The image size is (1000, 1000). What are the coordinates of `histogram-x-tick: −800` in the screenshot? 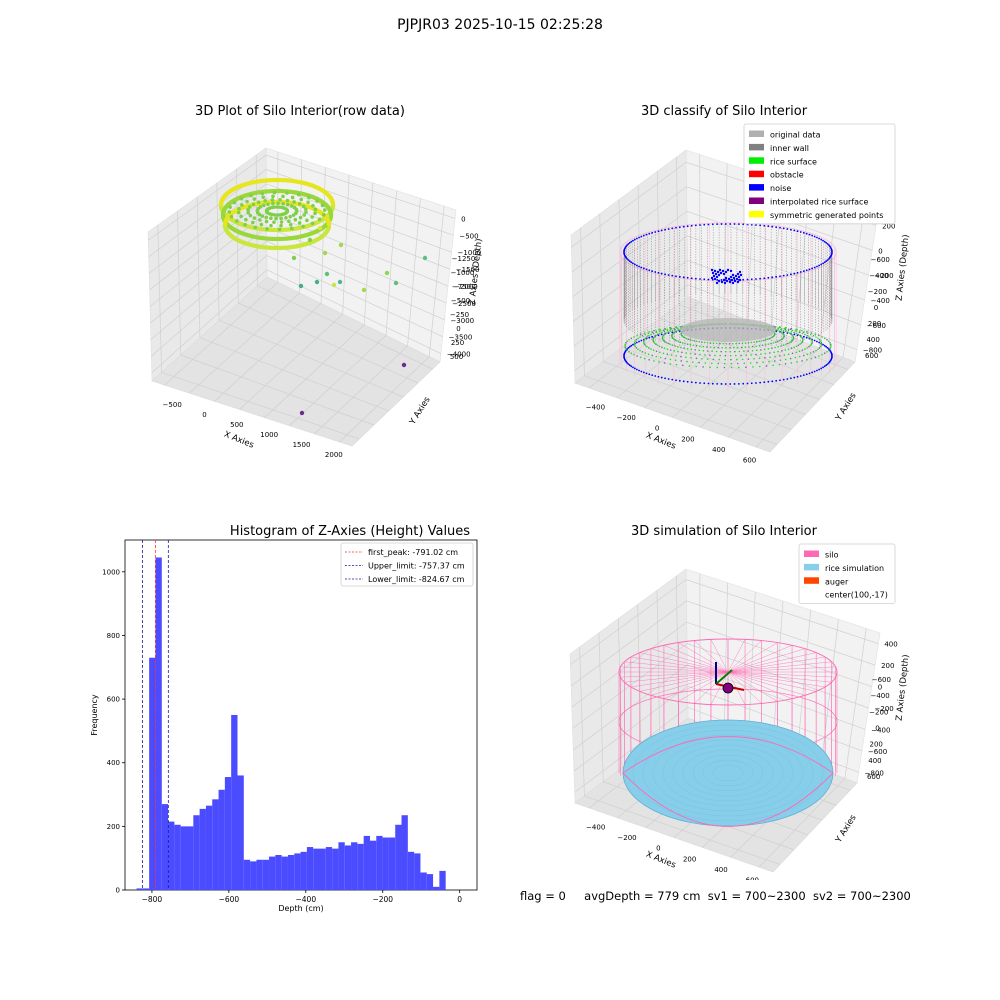 It's located at (152, 899).